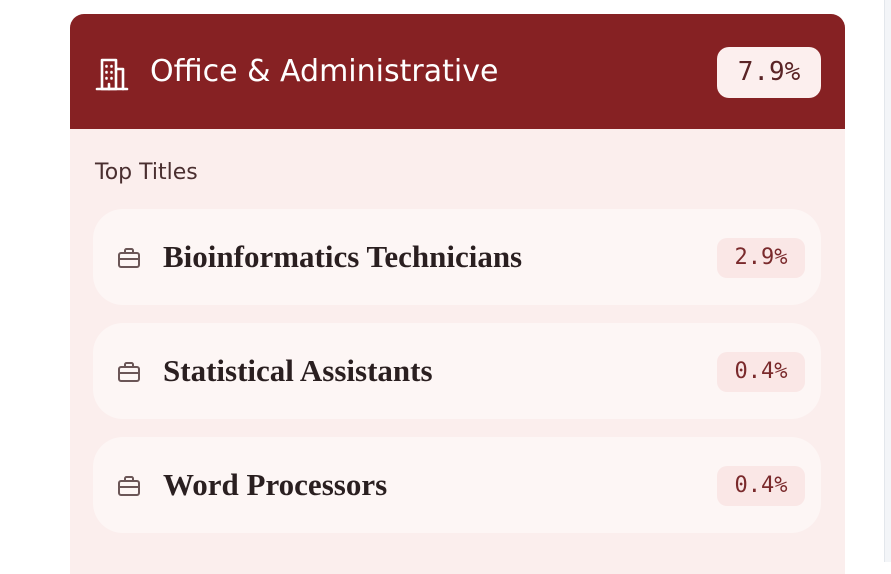  Describe the element at coordinates (112, 74) in the screenshot. I see `building-icon` at that location.